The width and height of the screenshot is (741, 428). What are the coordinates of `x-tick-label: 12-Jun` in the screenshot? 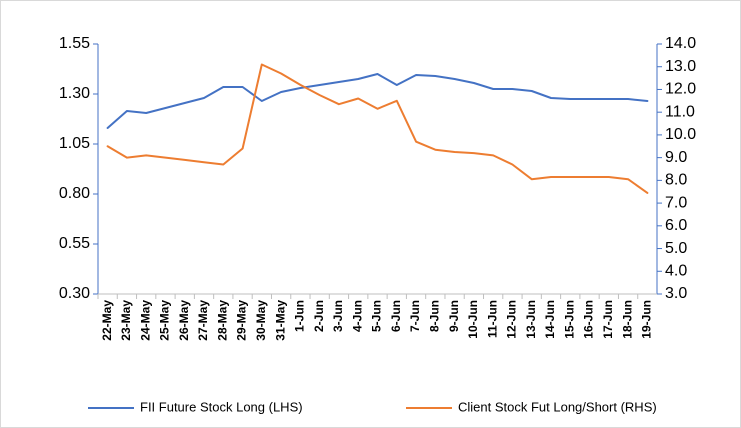 It's located at (512, 319).